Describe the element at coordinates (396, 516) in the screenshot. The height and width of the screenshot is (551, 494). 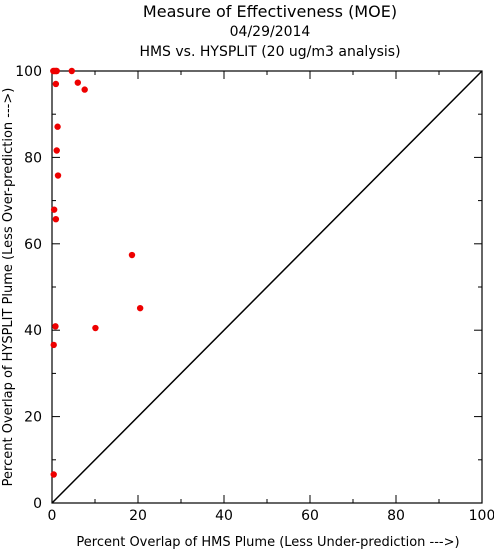
I see `x-tick-label: 80` at that location.